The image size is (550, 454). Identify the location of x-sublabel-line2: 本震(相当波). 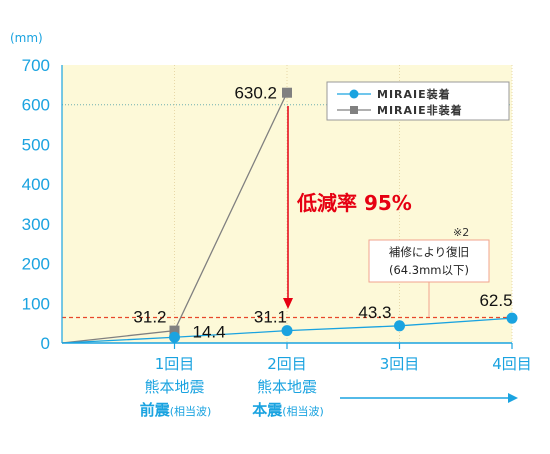
(288, 410).